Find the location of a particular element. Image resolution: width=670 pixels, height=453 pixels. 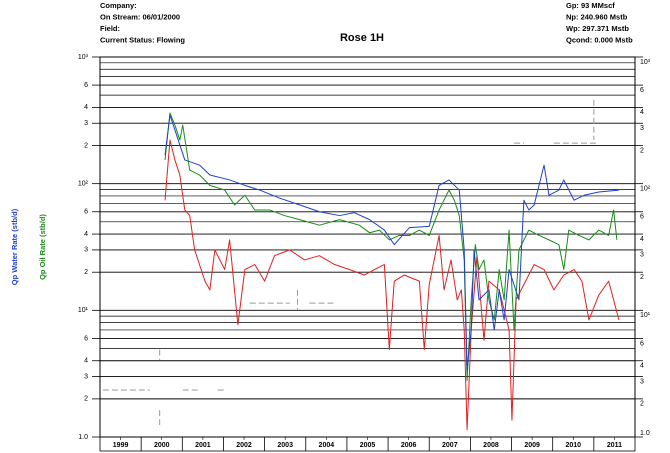

y-axis-title: Qp Oil Rate (stb/d) is located at coordinates (42, 247).